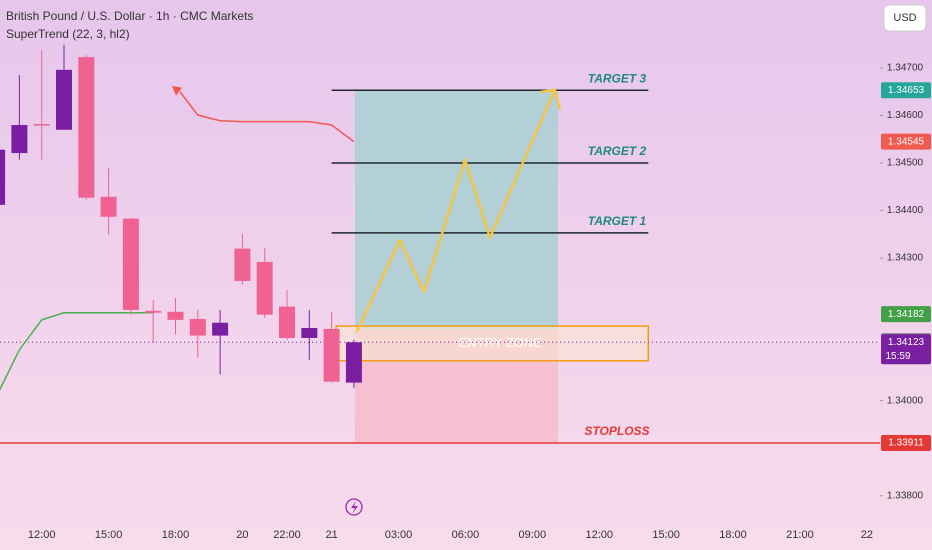 The height and width of the screenshot is (550, 932). I want to click on price-badge-label: 1.34123, so click(906, 342).